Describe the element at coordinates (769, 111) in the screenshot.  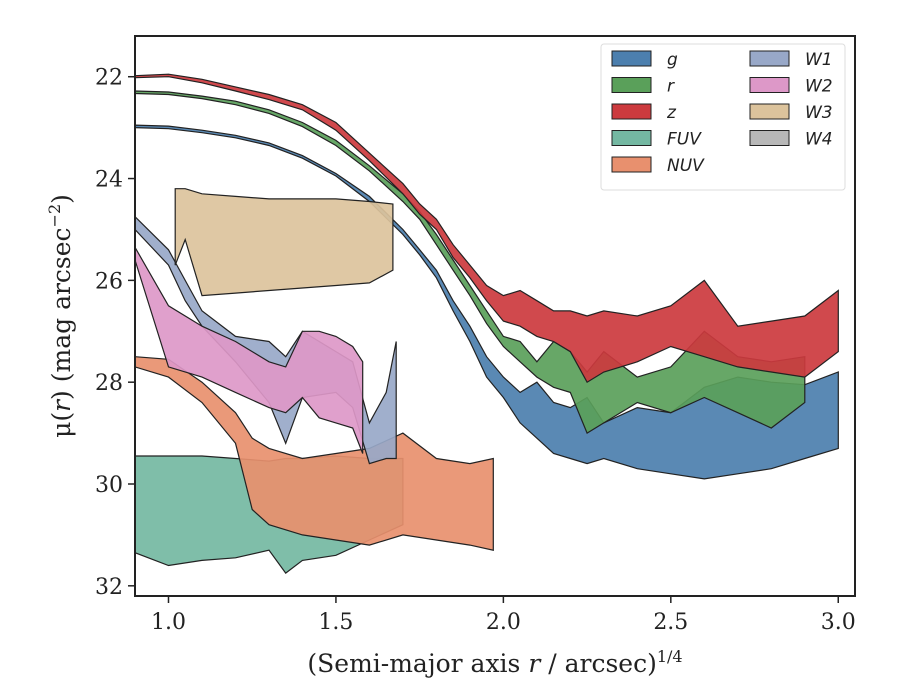
I see `legend-swatch-w3` at that location.